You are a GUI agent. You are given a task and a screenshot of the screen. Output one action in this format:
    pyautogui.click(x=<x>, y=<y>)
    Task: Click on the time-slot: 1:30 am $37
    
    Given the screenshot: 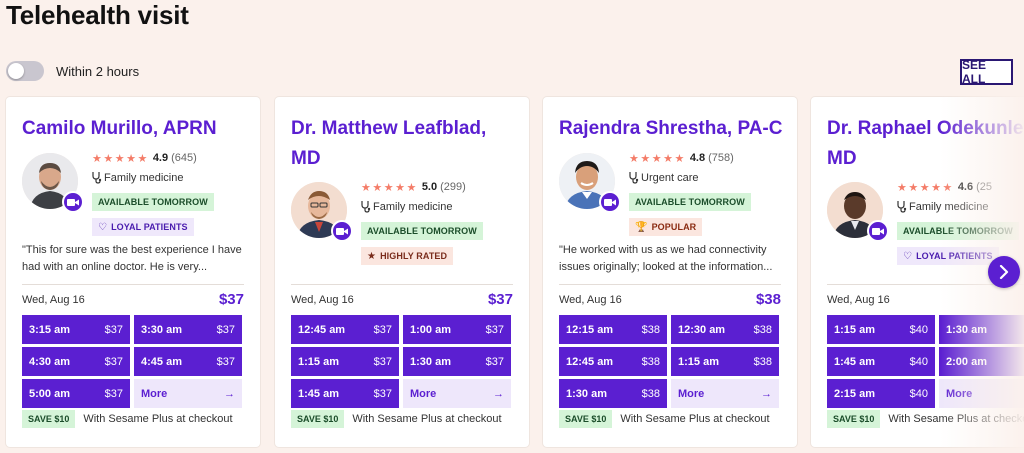 What is the action you would take?
    pyautogui.click(x=457, y=361)
    